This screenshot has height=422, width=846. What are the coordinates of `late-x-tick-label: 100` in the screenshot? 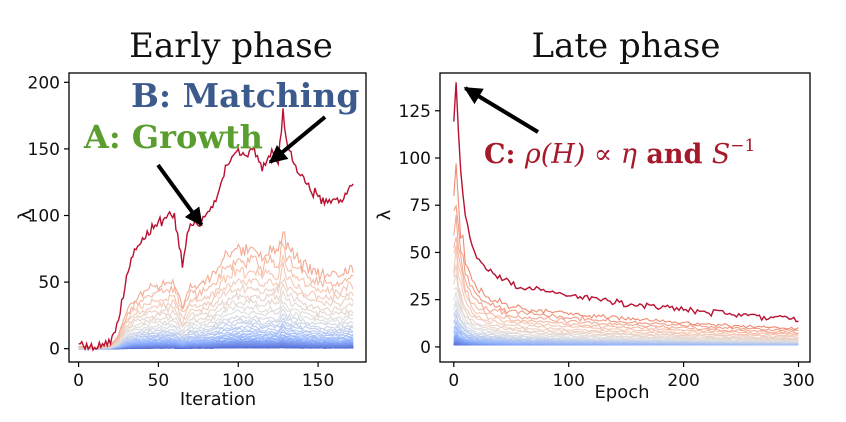 It's located at (568, 381).